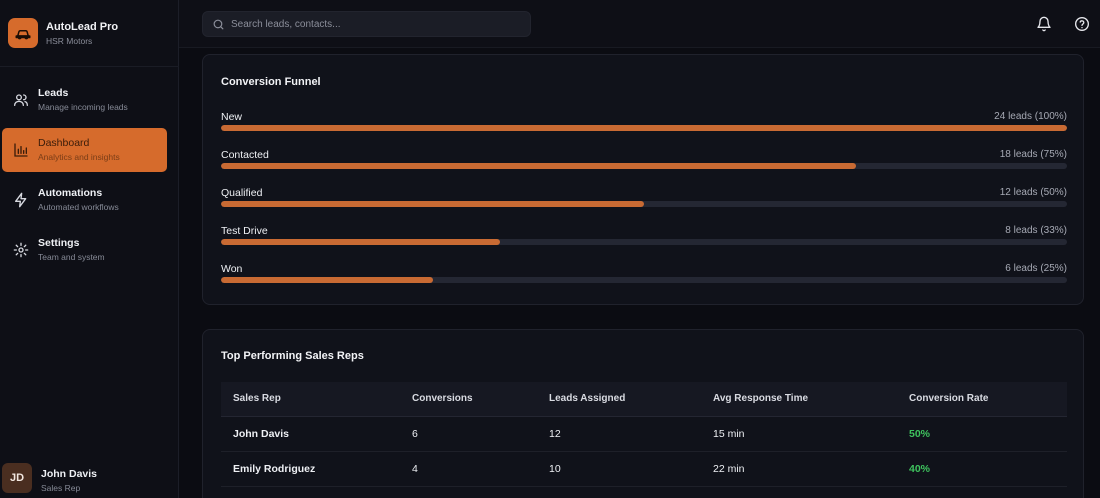 Image resolution: width=1100 pixels, height=498 pixels. Describe the element at coordinates (1030, 116) in the screenshot. I see `funnel-stage-value: 24 leads (100%)` at that location.